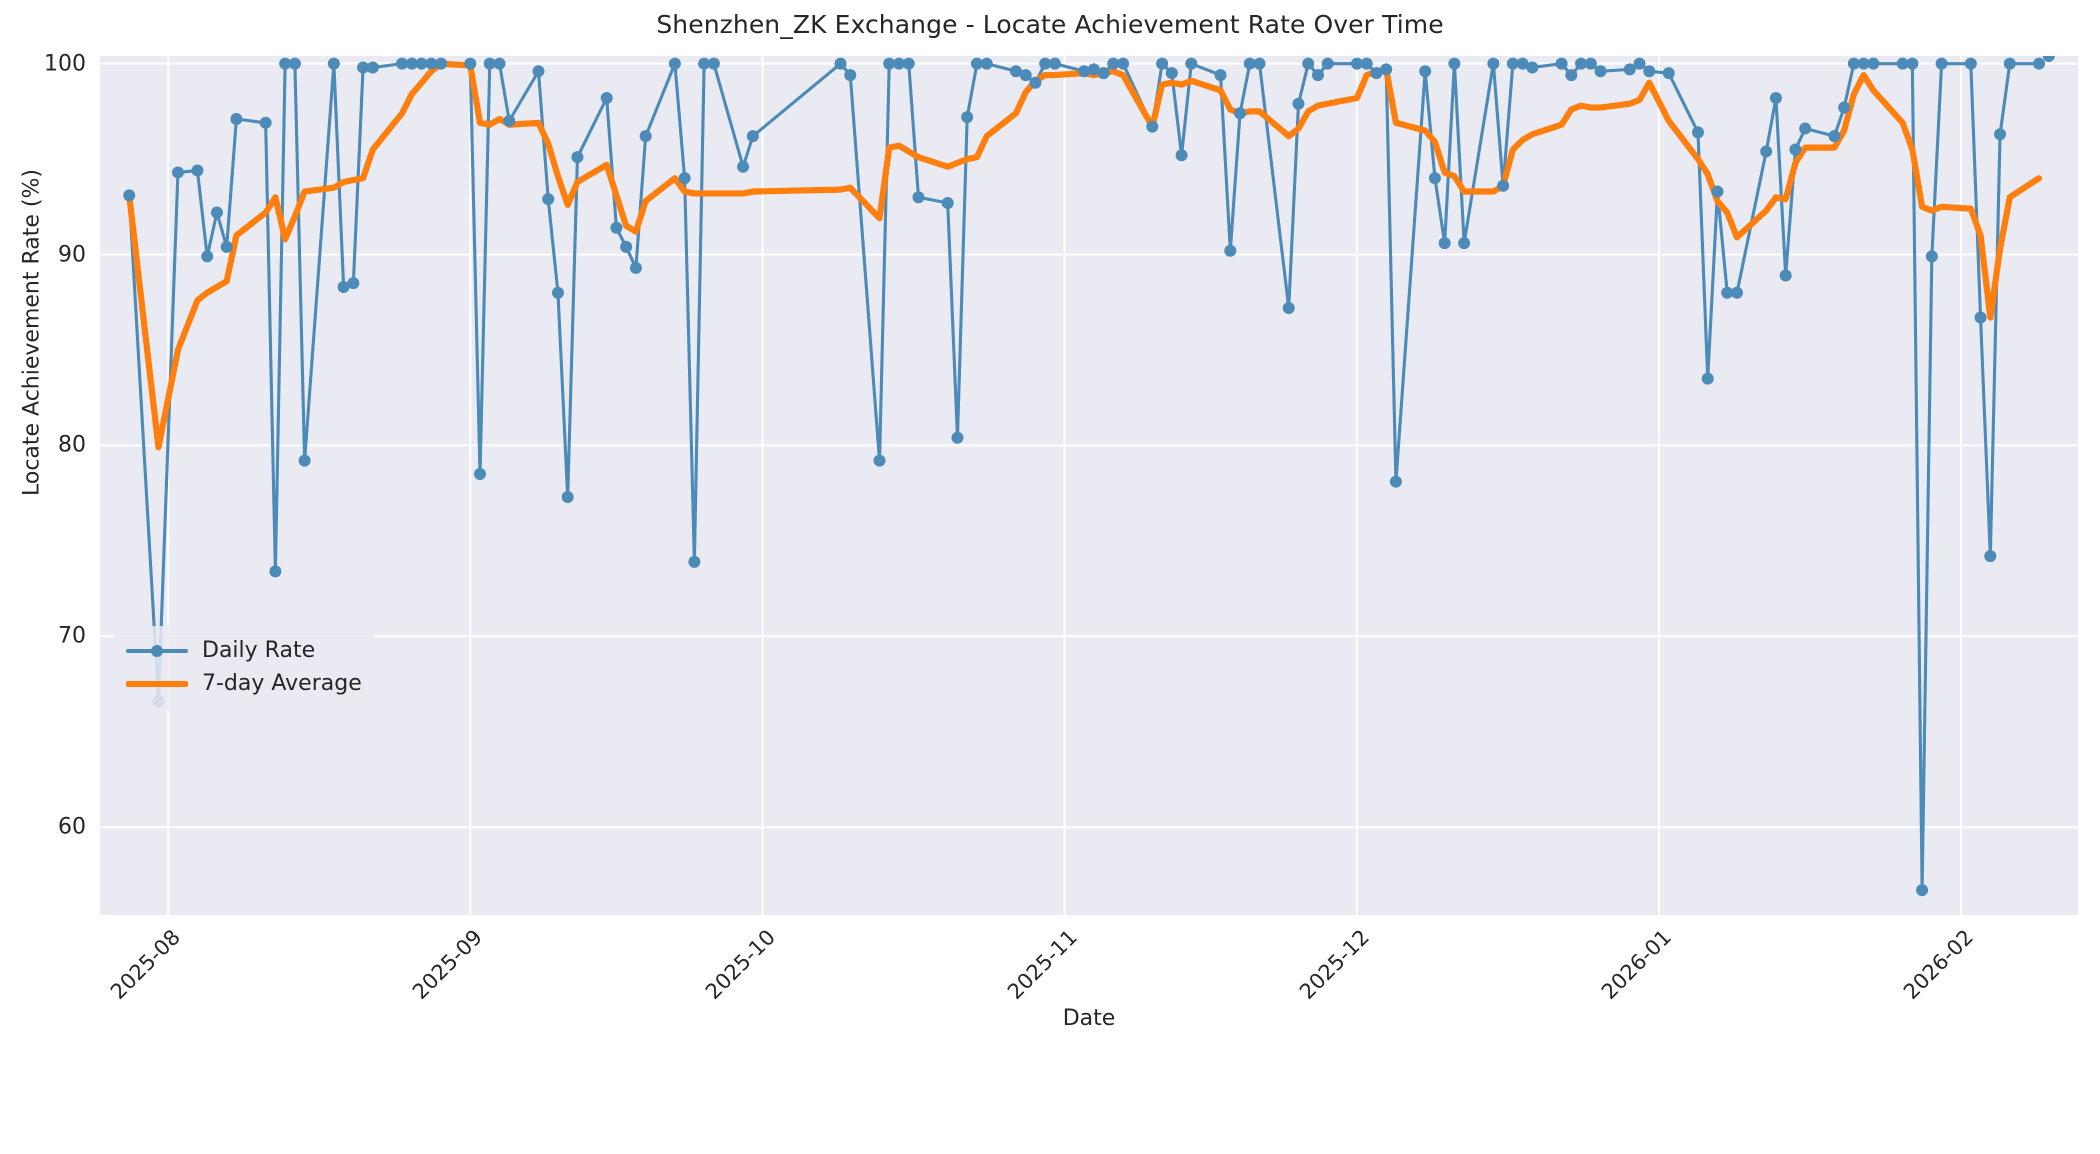  What do you see at coordinates (43, 525) in the screenshot?
I see `y-axis-ticks: 60 70 80 90 100` at bounding box center [43, 525].